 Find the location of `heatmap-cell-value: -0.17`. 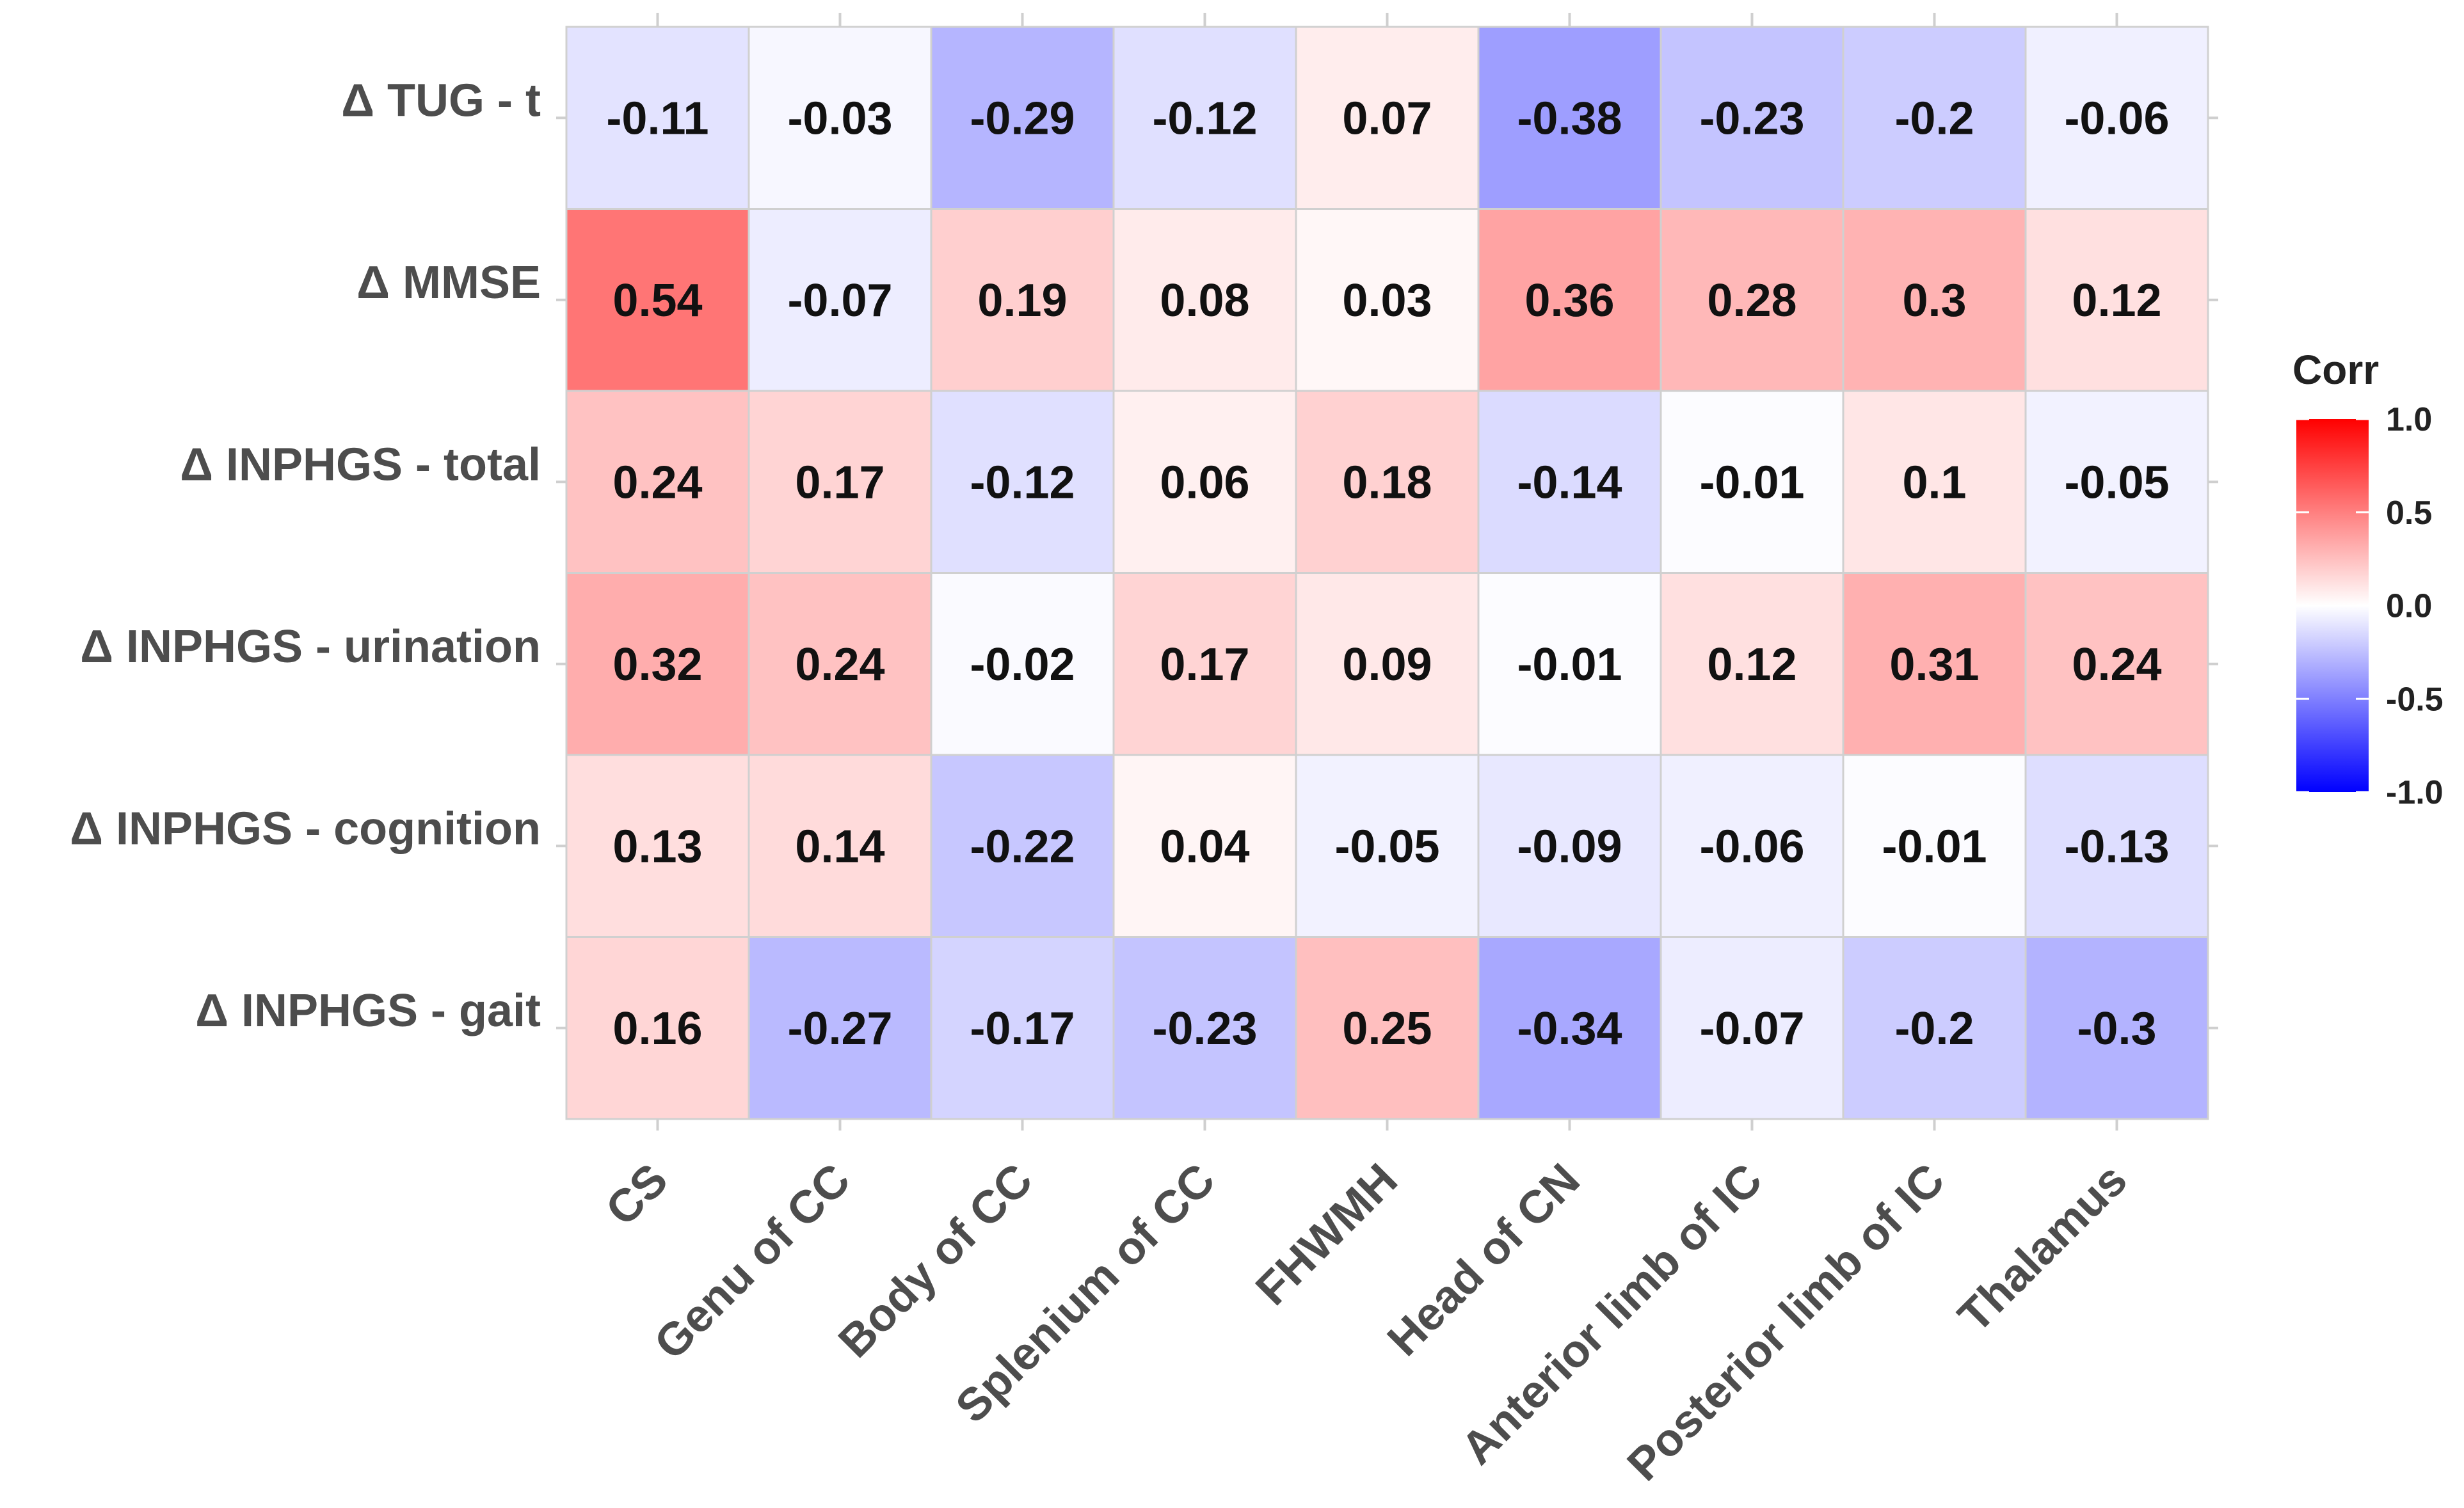

heatmap-cell-value: -0.17 is located at coordinates (1022, 1028).